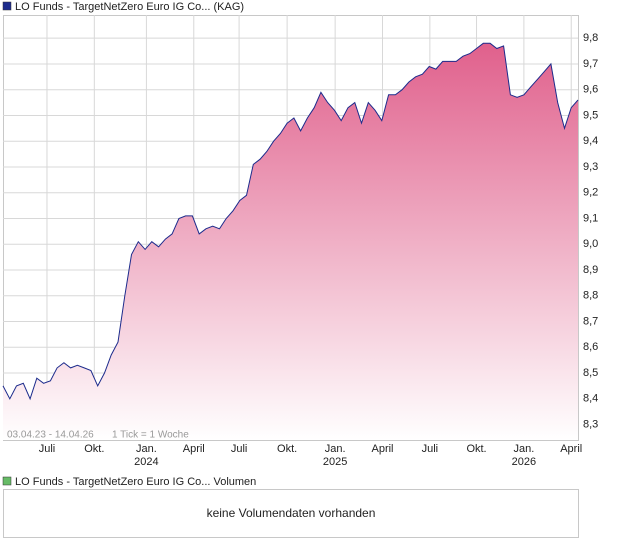  I want to click on volume-message: keine Volumendaten vorhanden, so click(291, 513).